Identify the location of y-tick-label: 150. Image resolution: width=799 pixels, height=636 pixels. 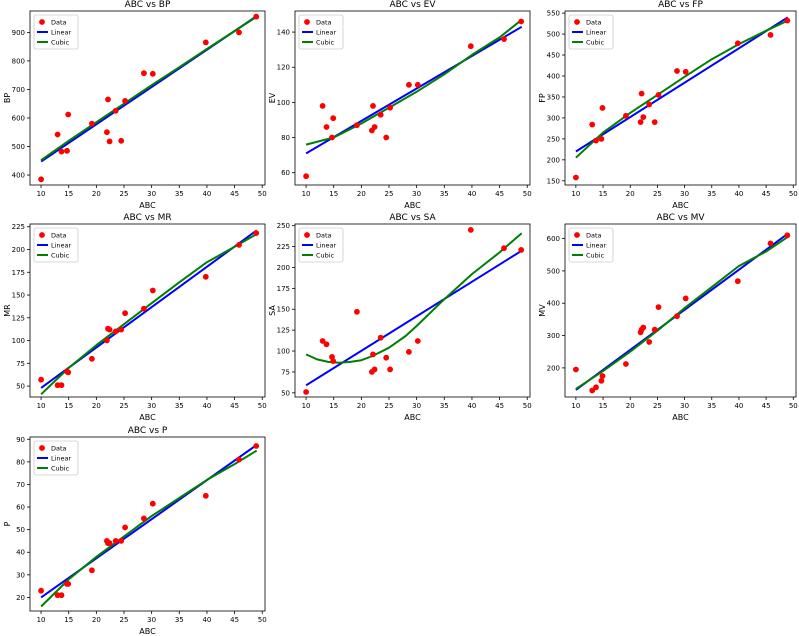
(283, 310).